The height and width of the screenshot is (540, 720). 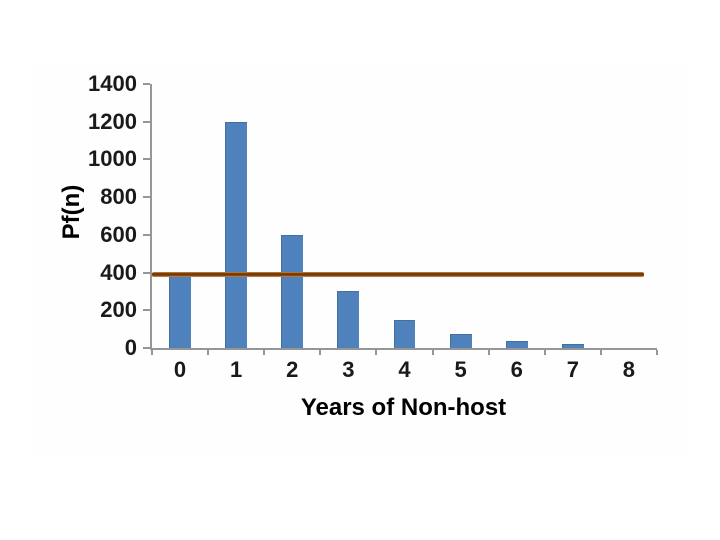 What do you see at coordinates (460, 369) in the screenshot?
I see `x-tick-label: 5` at bounding box center [460, 369].